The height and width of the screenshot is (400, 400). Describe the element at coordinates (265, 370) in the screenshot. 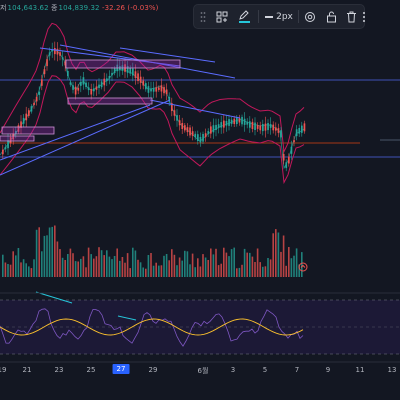

I see `time-label: 5` at that location.